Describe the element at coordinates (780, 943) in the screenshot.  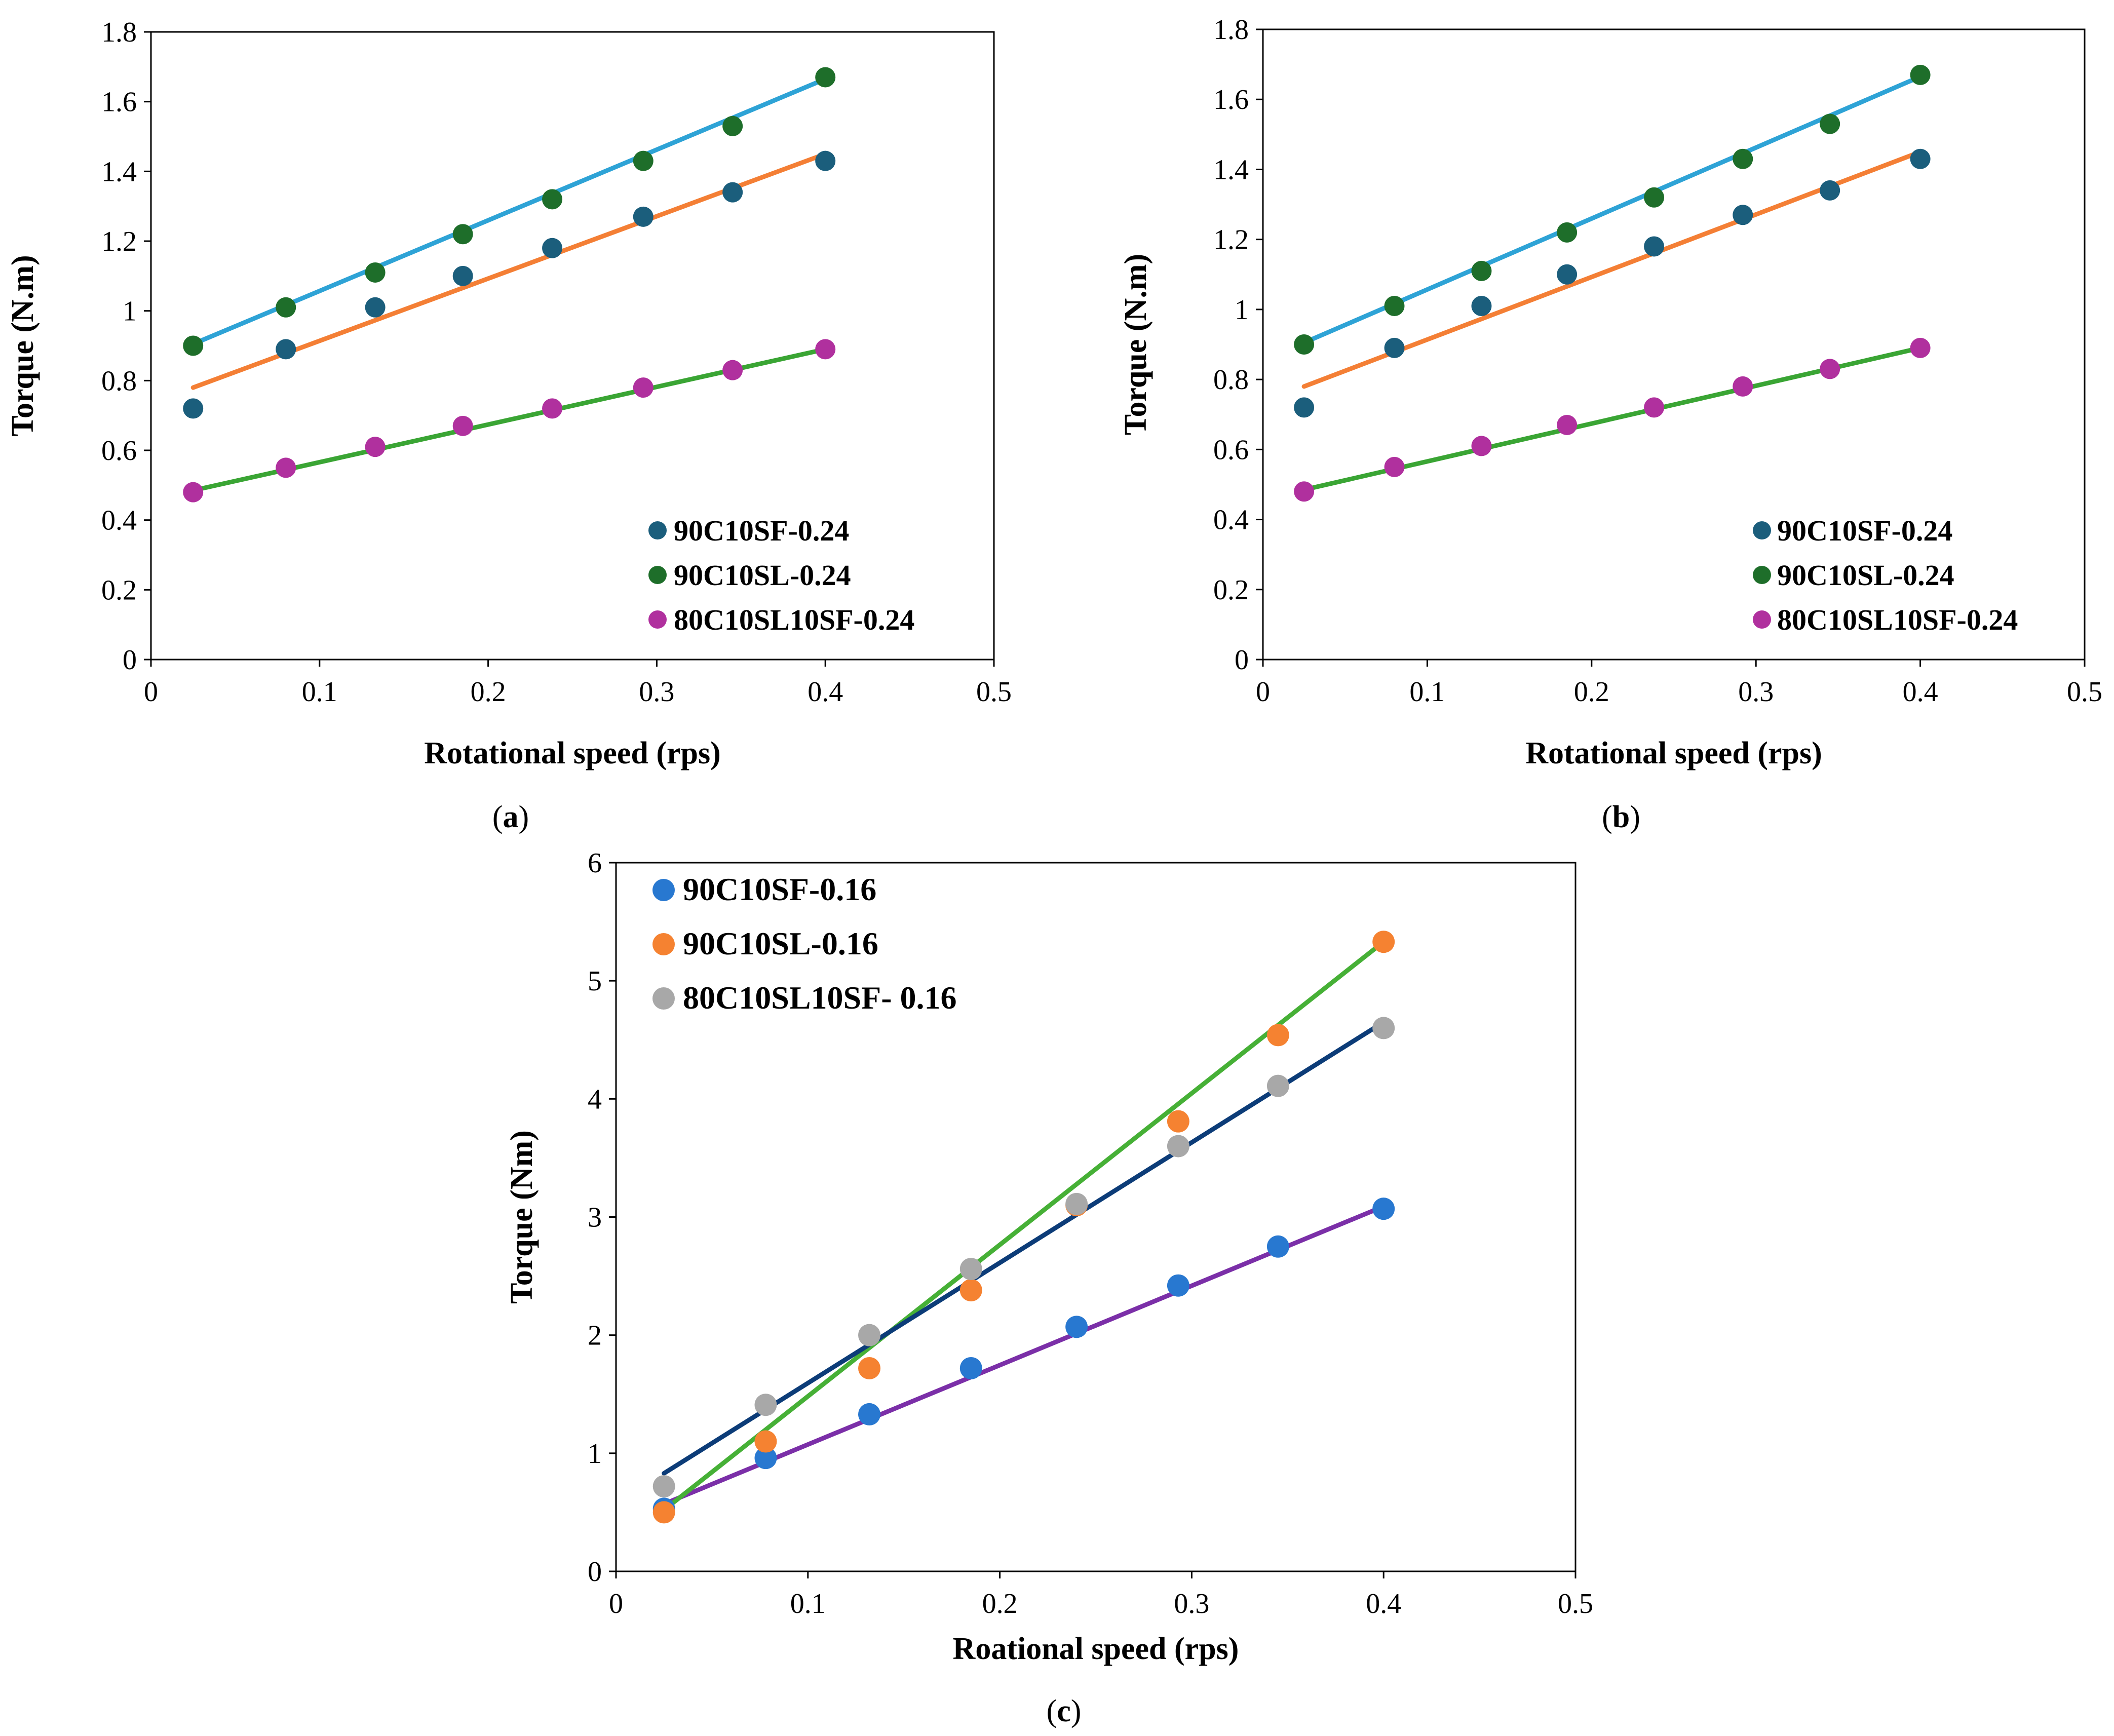
I see `legend-label-2: 90C10SL-0.16` at that location.